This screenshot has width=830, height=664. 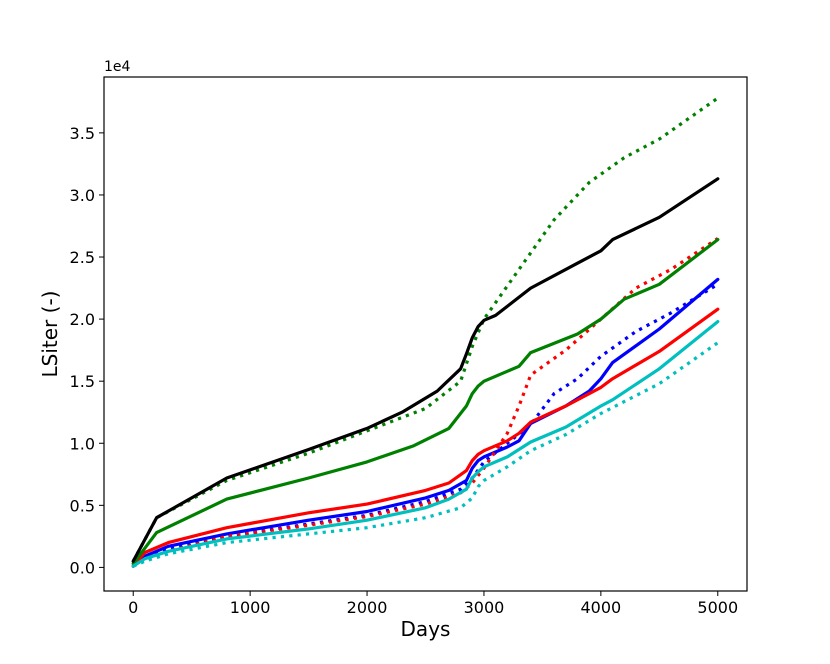 What do you see at coordinates (82, 319) in the screenshot?
I see `y-tick-label: 2.0` at bounding box center [82, 319].